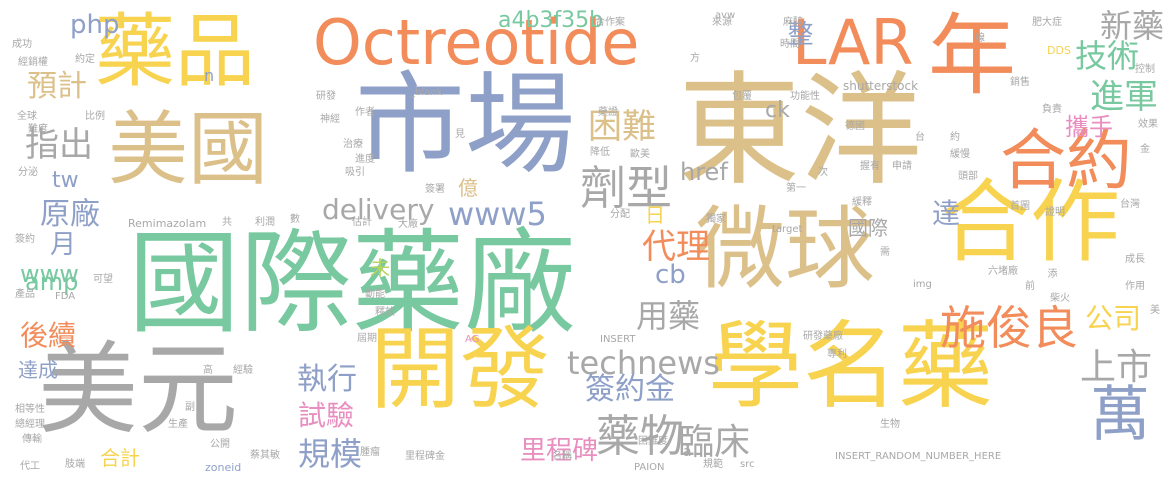  Describe the element at coordinates (38, 370) in the screenshot. I see `cloud-word: 達成` at that location.